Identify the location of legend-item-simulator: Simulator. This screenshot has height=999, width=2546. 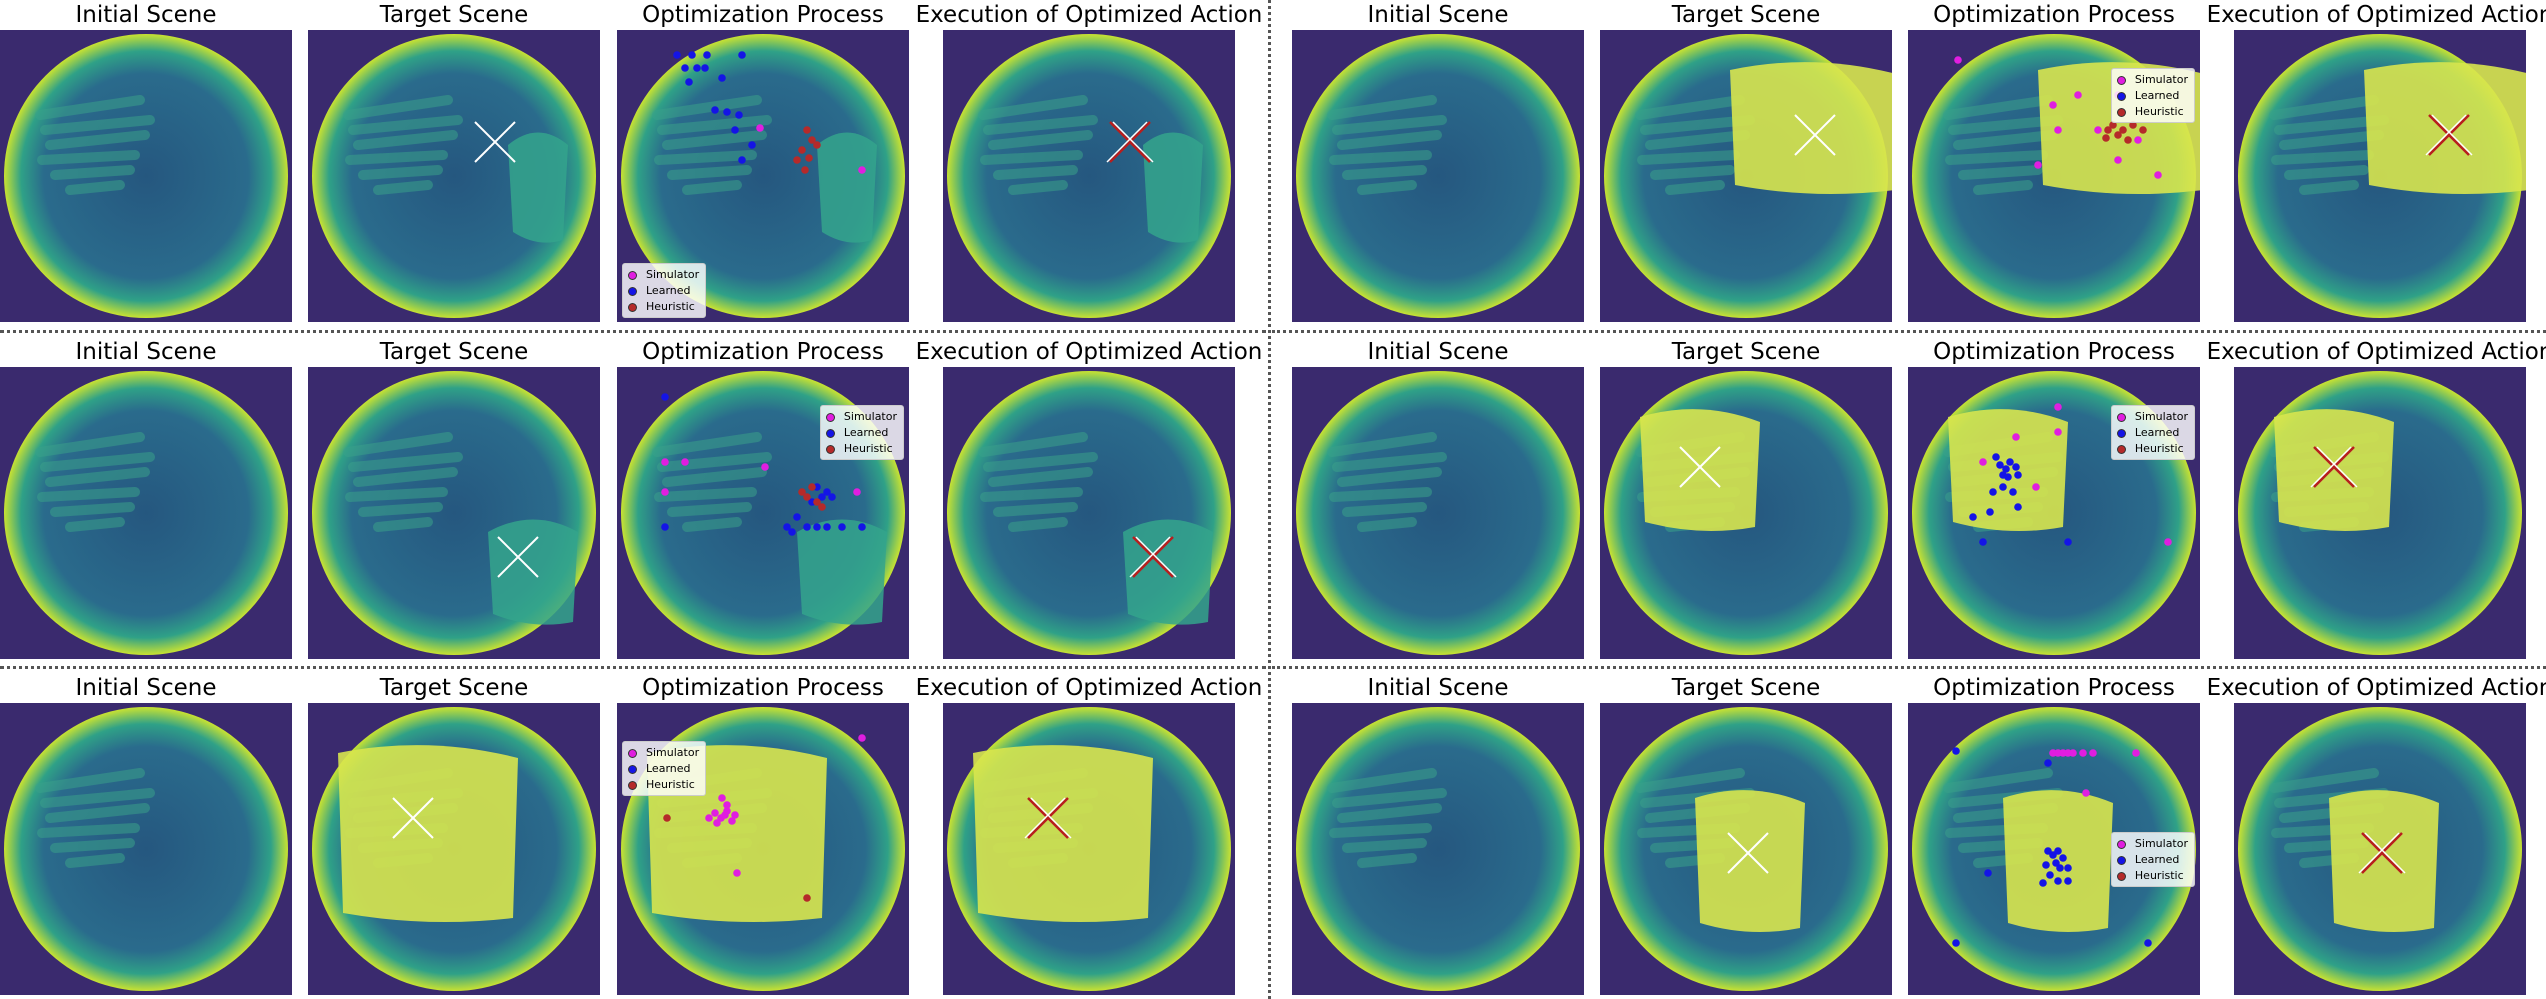
(861, 417).